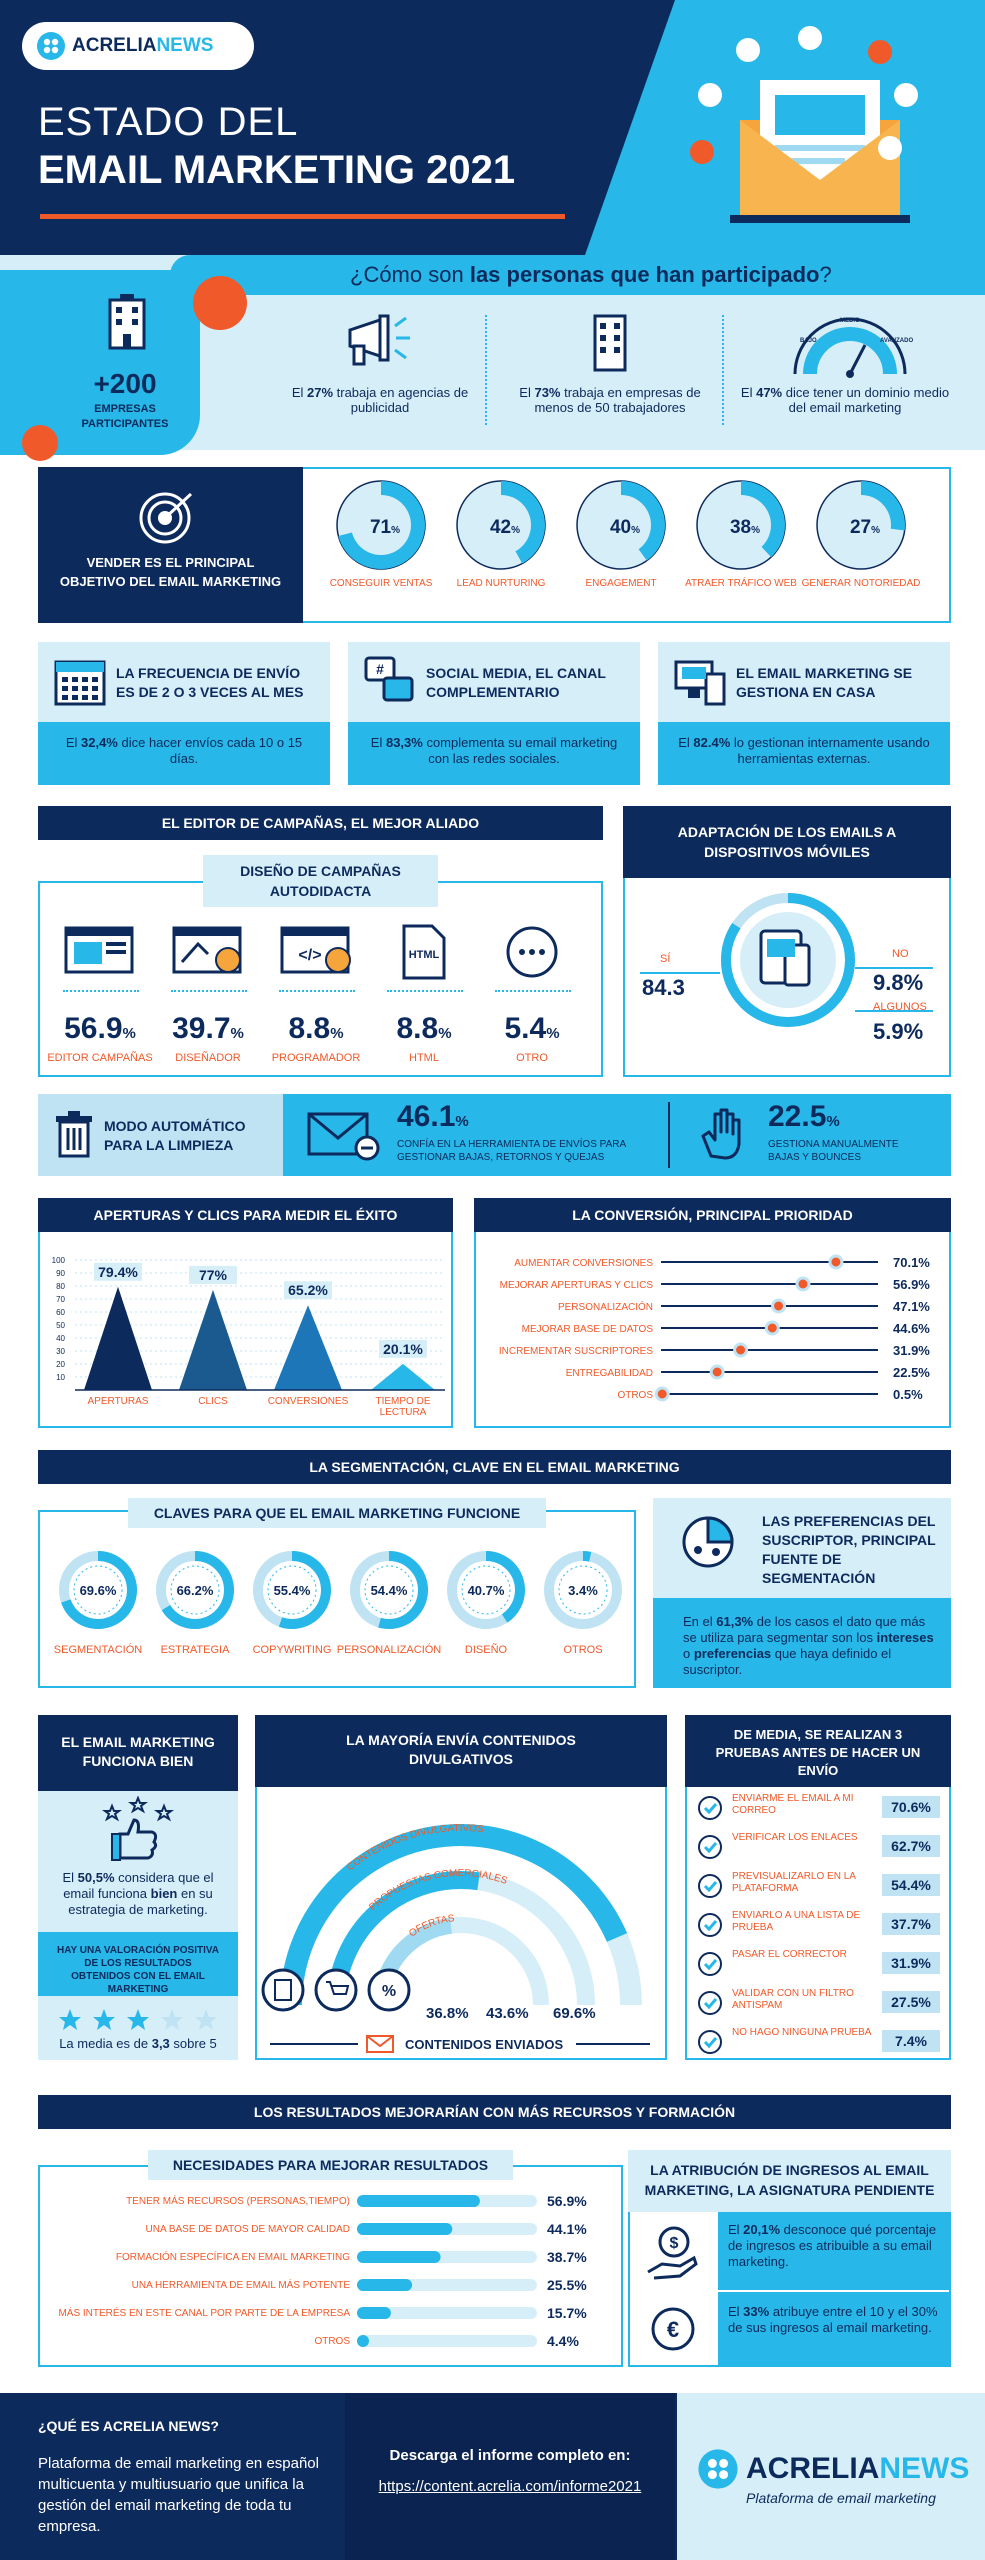 The image size is (985, 2560). I want to click on test-label: NO HAGO NINGUNA PRUEBA, so click(802, 2032).